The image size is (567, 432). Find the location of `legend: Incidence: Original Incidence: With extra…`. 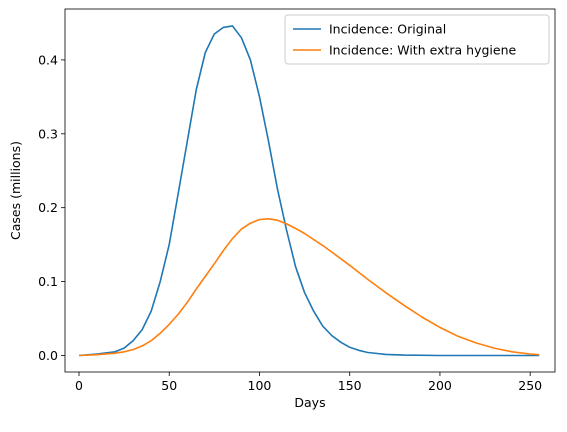

legend: Incidence: Original Incidence: With extra… is located at coordinates (417, 39).